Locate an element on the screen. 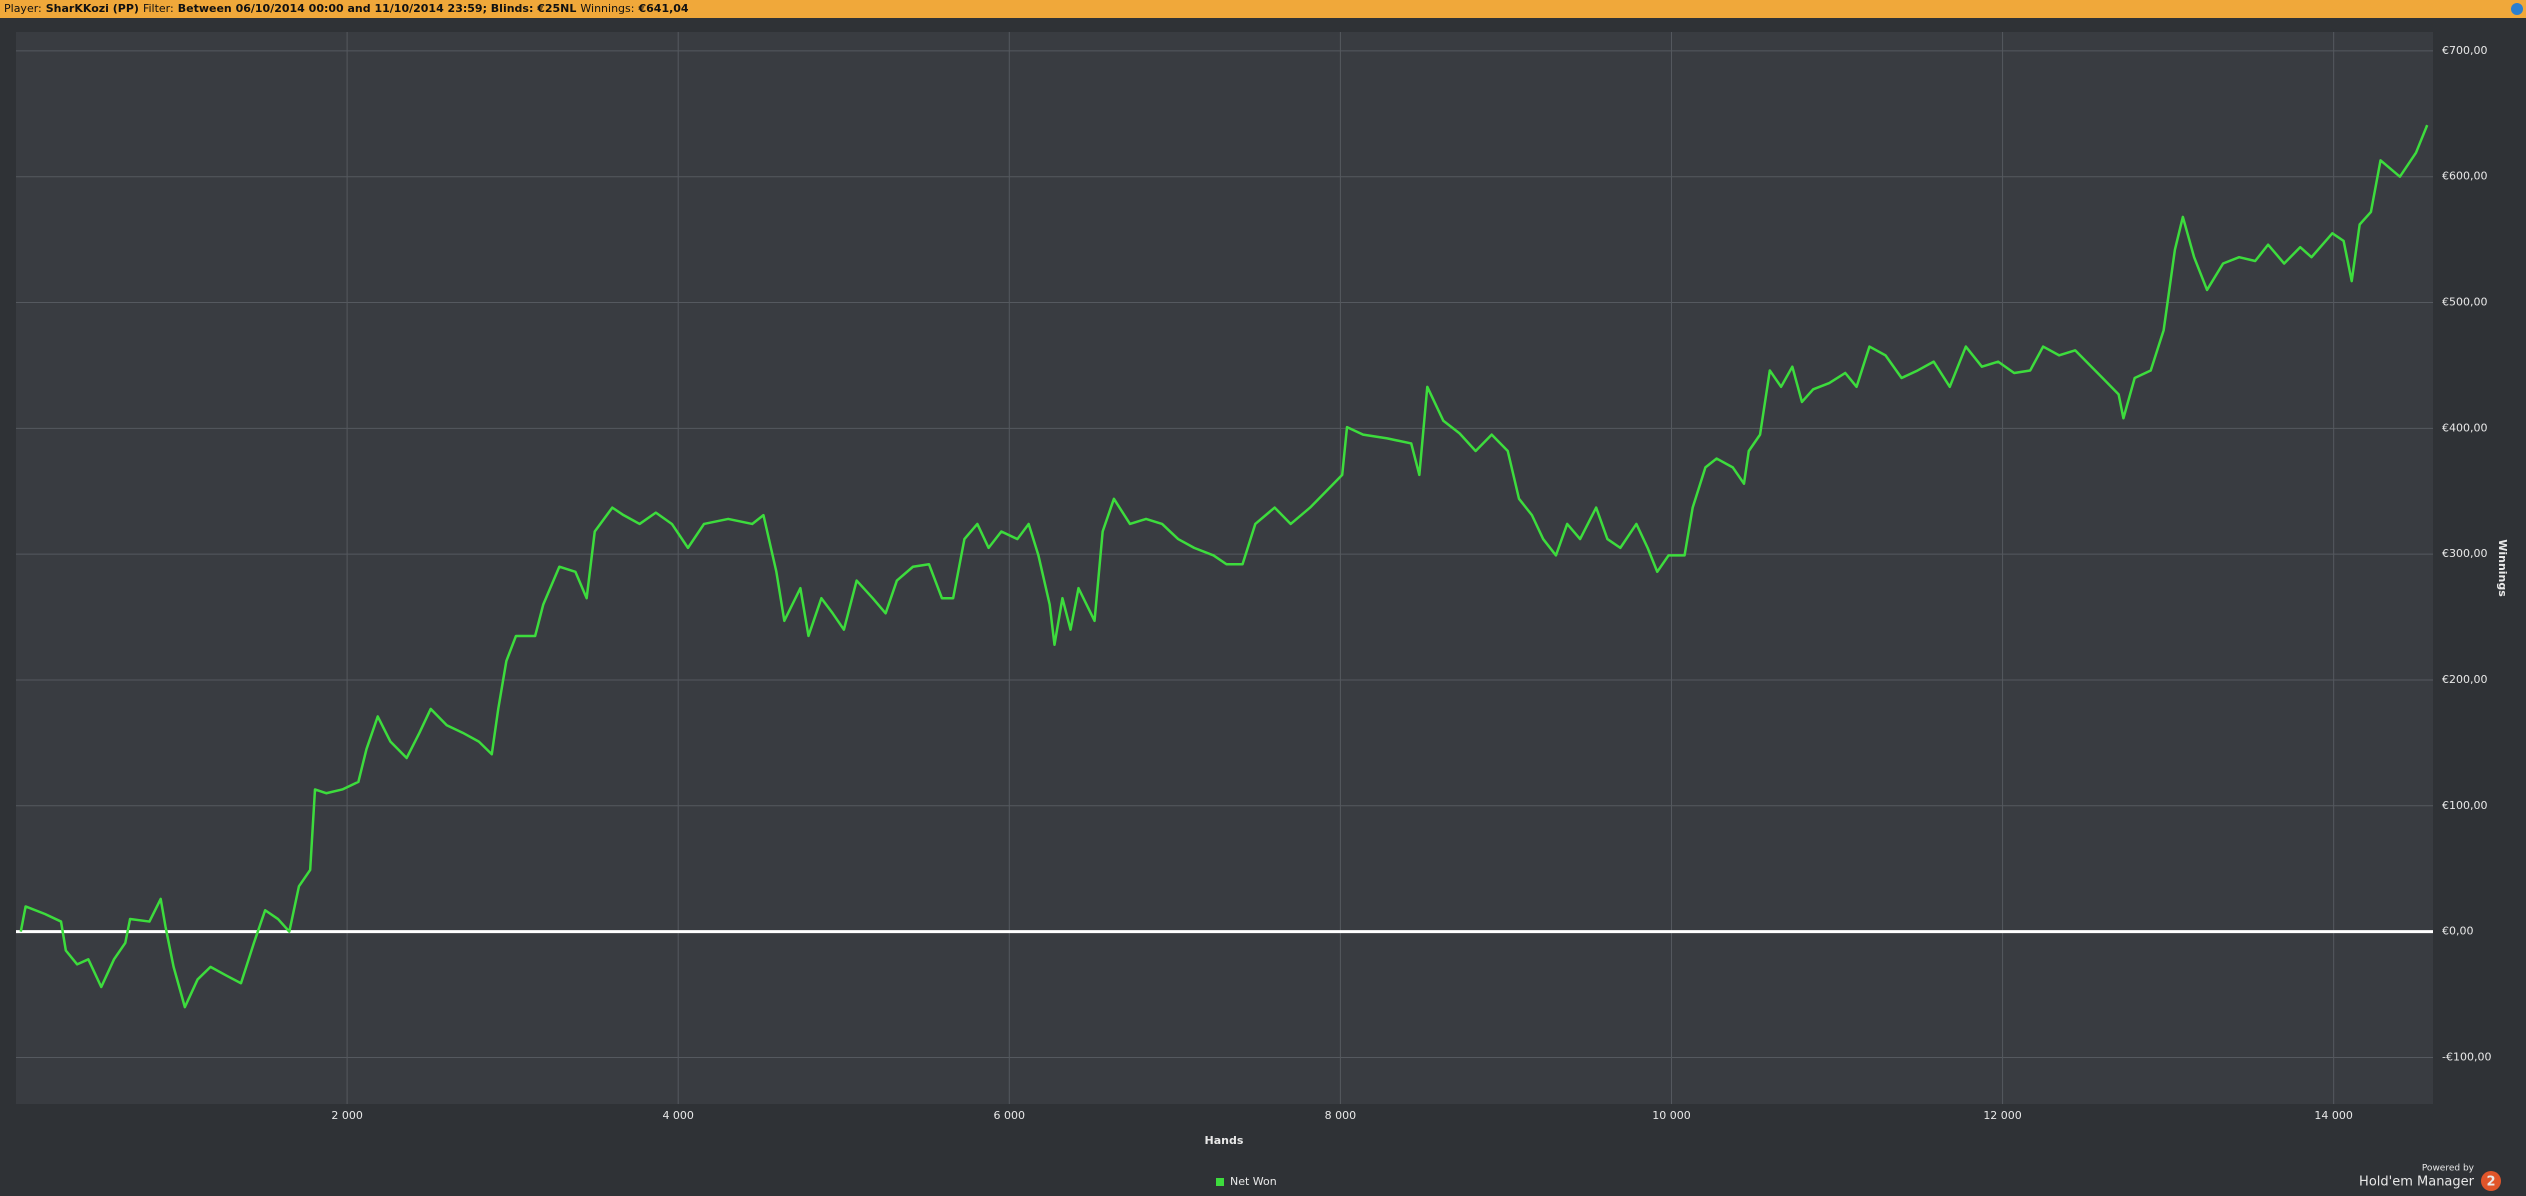 The width and height of the screenshot is (2526, 1196). y-tick-label: -€100,00 is located at coordinates (2466, 1056).